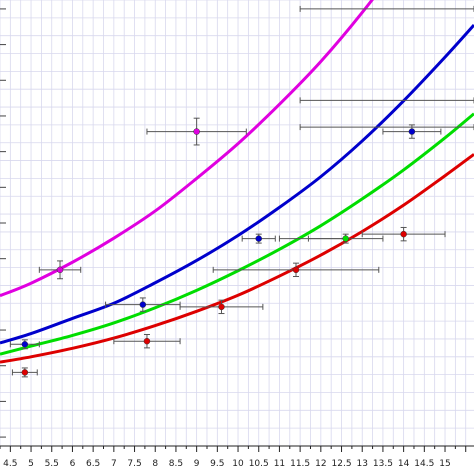 This screenshot has width=474, height=474. Describe the element at coordinates (300, 464) in the screenshot. I see `x-tick-label: 11.5` at that location.